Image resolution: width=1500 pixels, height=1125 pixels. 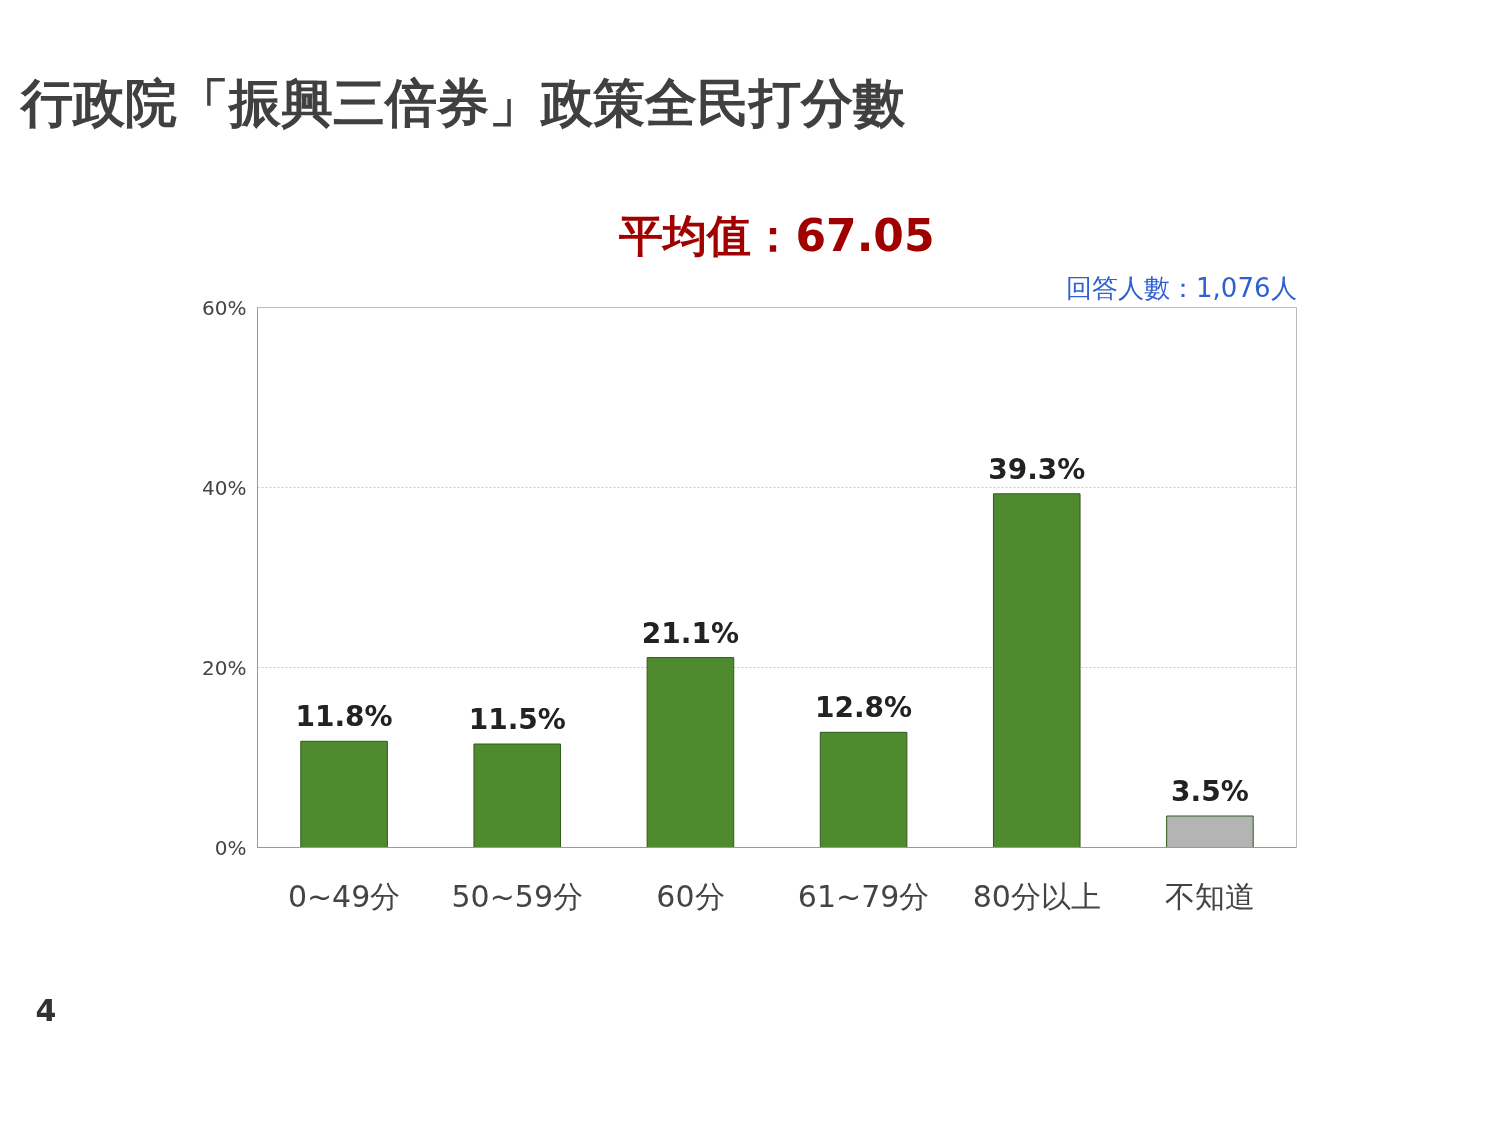 What do you see at coordinates (777, 235) in the screenshot?
I see `text: 平均值：67.05` at bounding box center [777, 235].